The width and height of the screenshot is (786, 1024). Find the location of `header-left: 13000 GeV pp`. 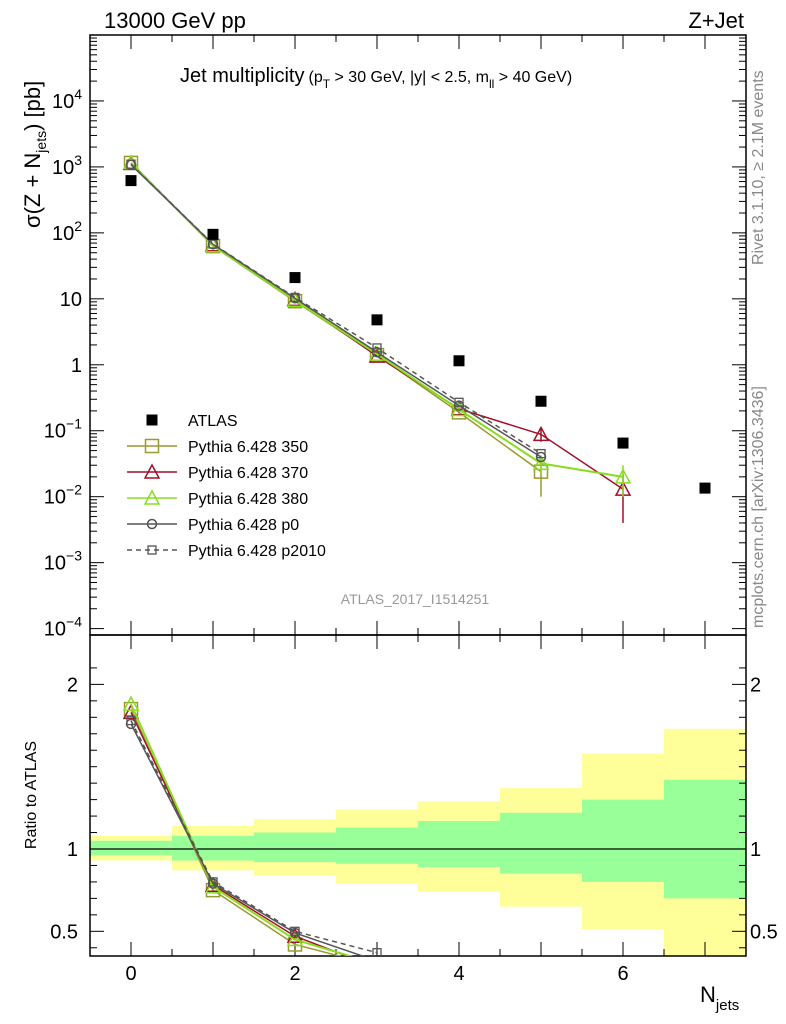

header-left: 13000 GeV pp is located at coordinates (175, 20).